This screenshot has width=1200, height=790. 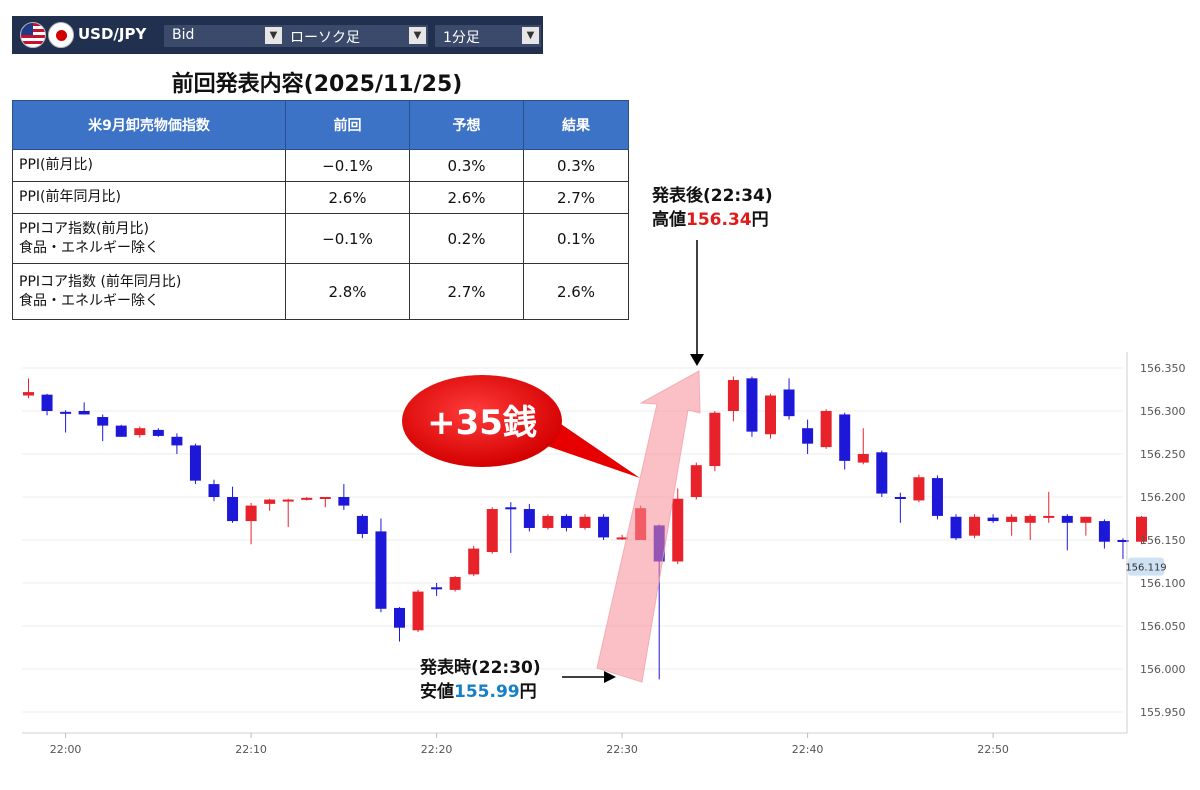 I want to click on release-time-title: 発表時(22:30), so click(x=480, y=668).